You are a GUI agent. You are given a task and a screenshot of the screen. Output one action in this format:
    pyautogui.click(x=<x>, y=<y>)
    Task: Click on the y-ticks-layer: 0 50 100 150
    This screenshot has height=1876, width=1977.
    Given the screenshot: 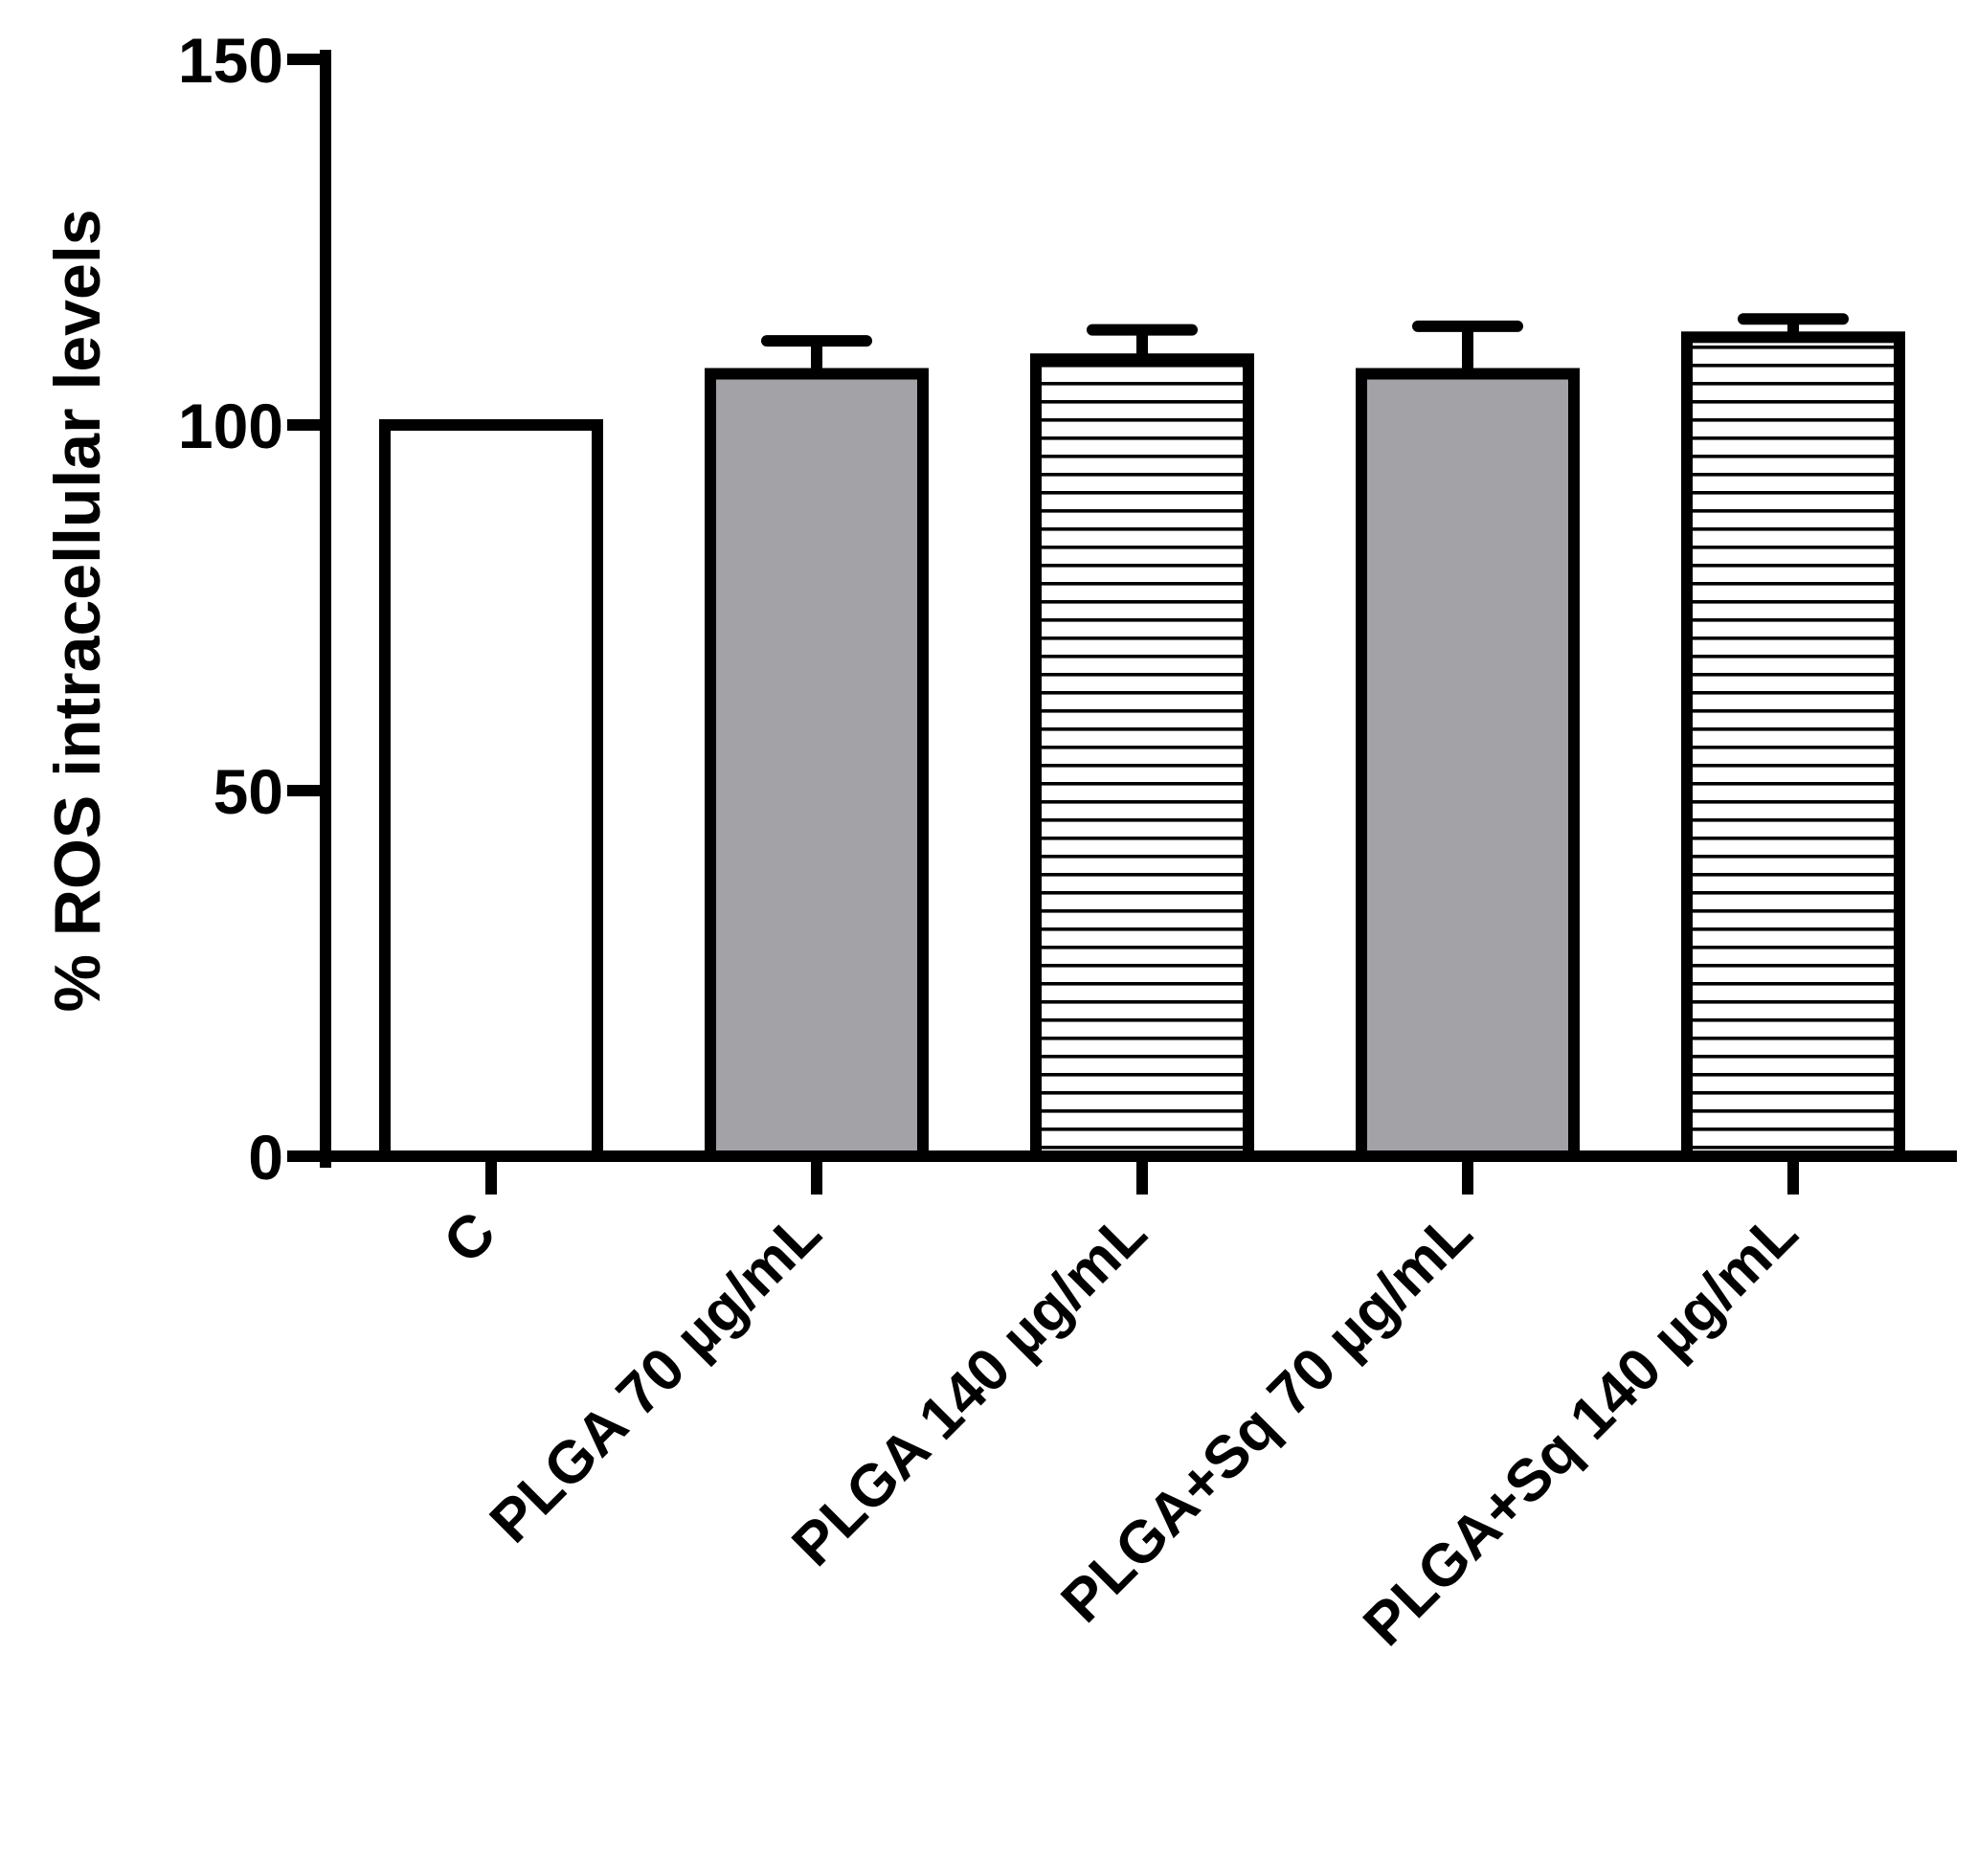 What is the action you would take?
    pyautogui.click(x=252, y=609)
    